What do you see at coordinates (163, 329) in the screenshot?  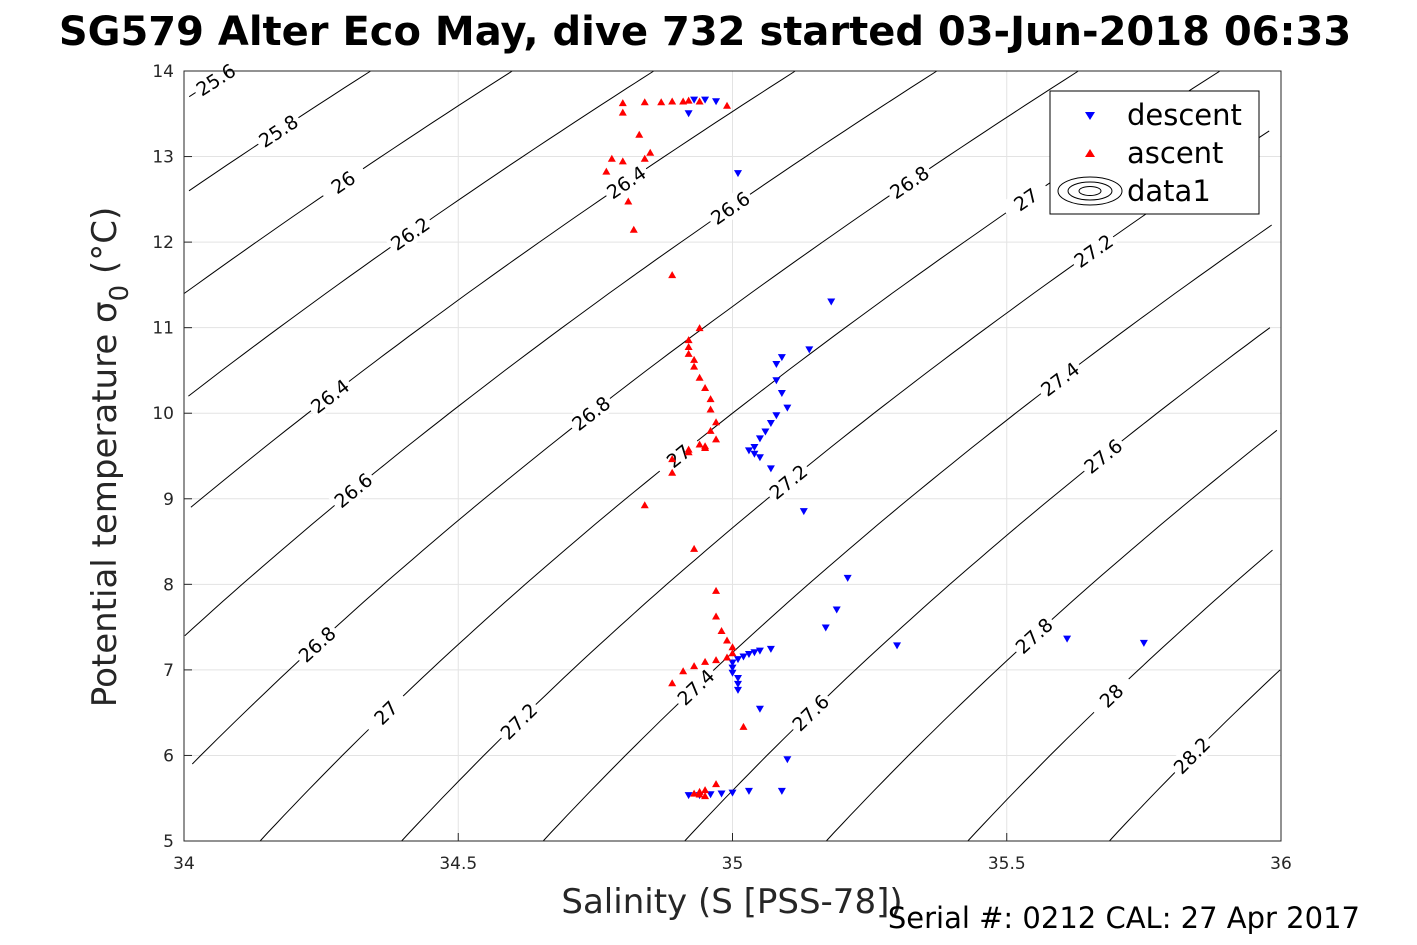 I see `y-tick-label: 11` at bounding box center [163, 329].